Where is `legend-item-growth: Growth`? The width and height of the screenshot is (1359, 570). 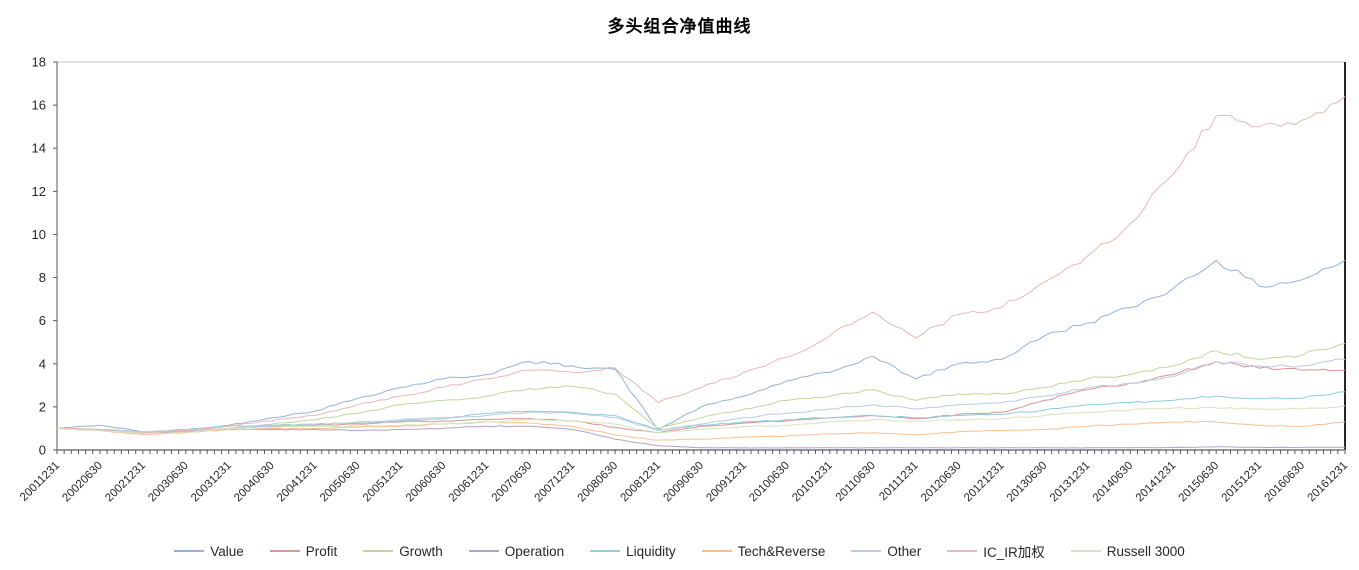
legend-item-growth: Growth is located at coordinates (403, 551).